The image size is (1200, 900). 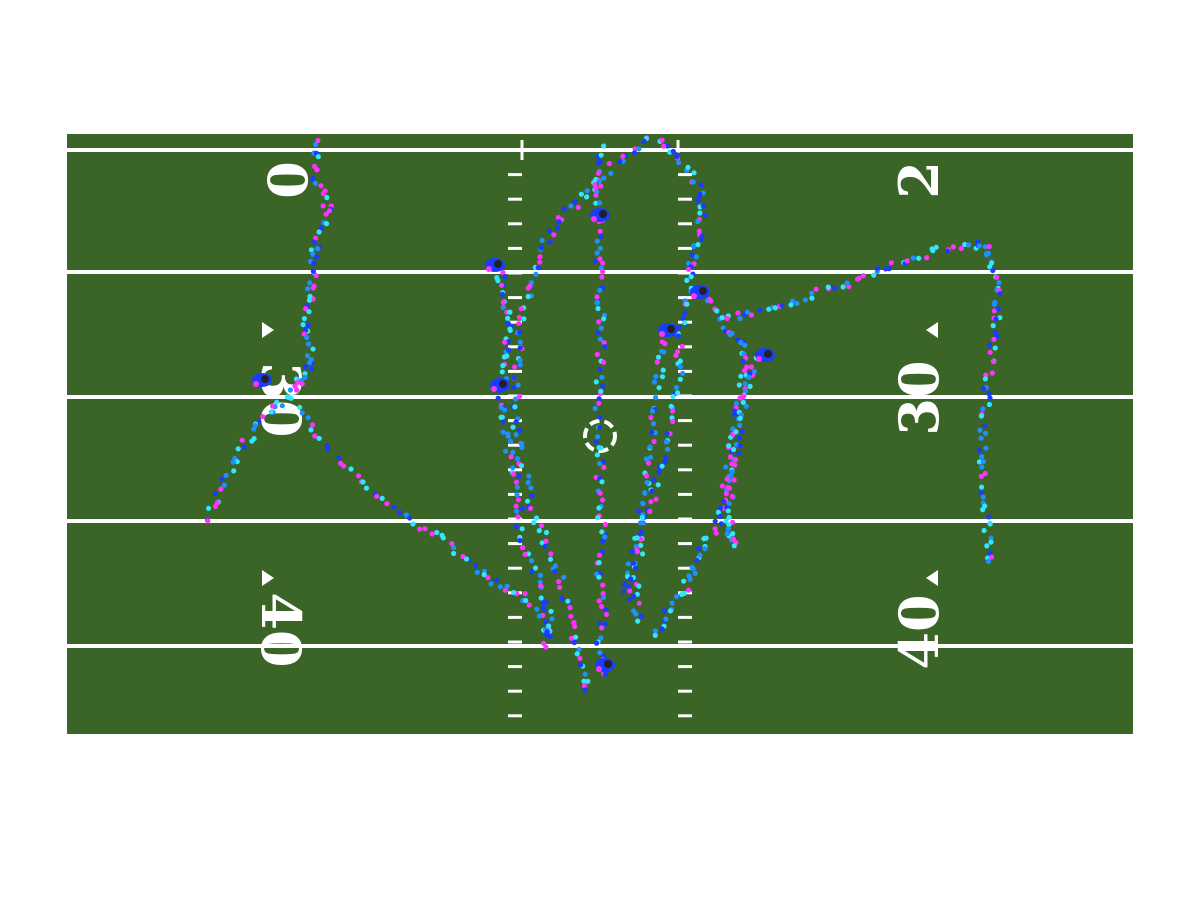 I want to click on center-marker-icon, so click(x=600, y=436).